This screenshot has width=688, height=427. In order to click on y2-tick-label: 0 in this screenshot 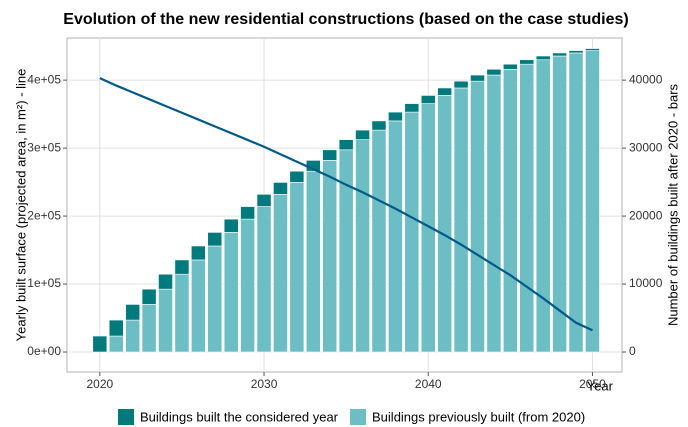, I will do `click(632, 351)`.